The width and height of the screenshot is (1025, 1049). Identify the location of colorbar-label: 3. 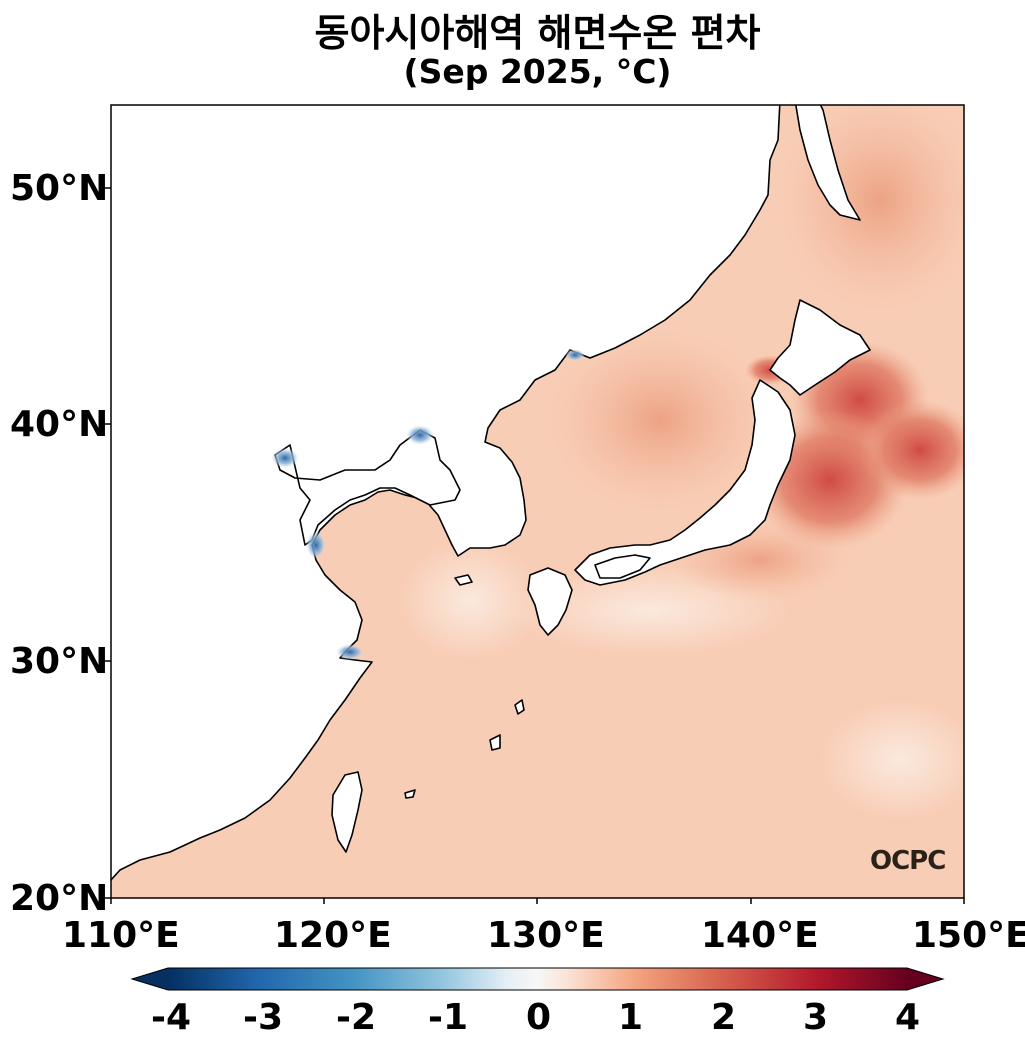
(816, 1017).